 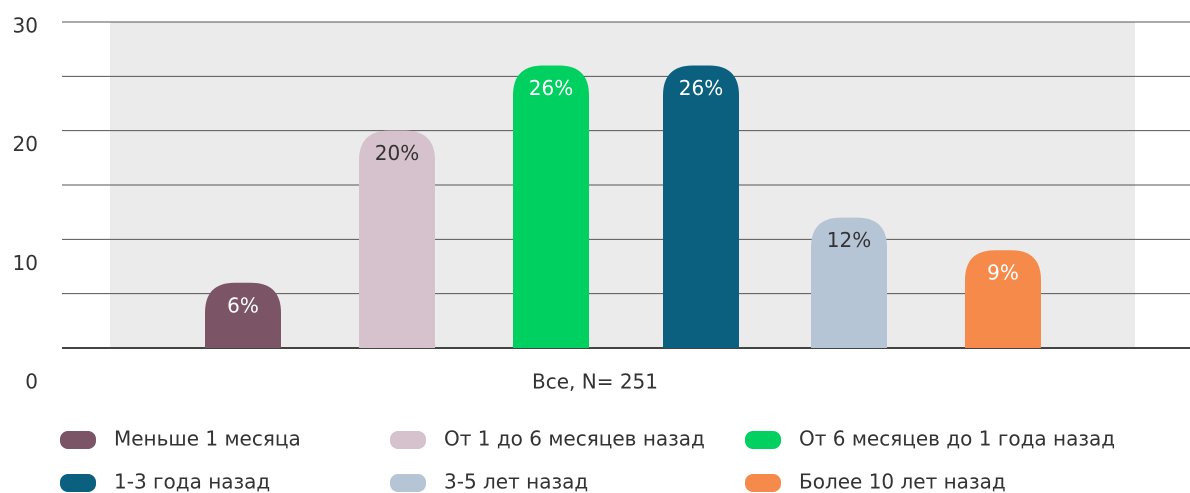 What do you see at coordinates (595, 382) in the screenshot?
I see `x-tick-label: Все, N= 251` at bounding box center [595, 382].